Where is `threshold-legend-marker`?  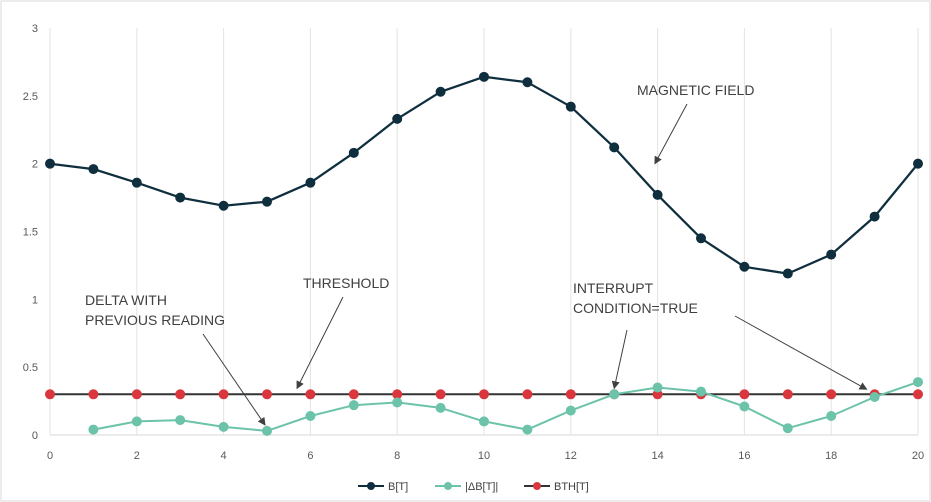
threshold-legend-marker is located at coordinates (537, 486).